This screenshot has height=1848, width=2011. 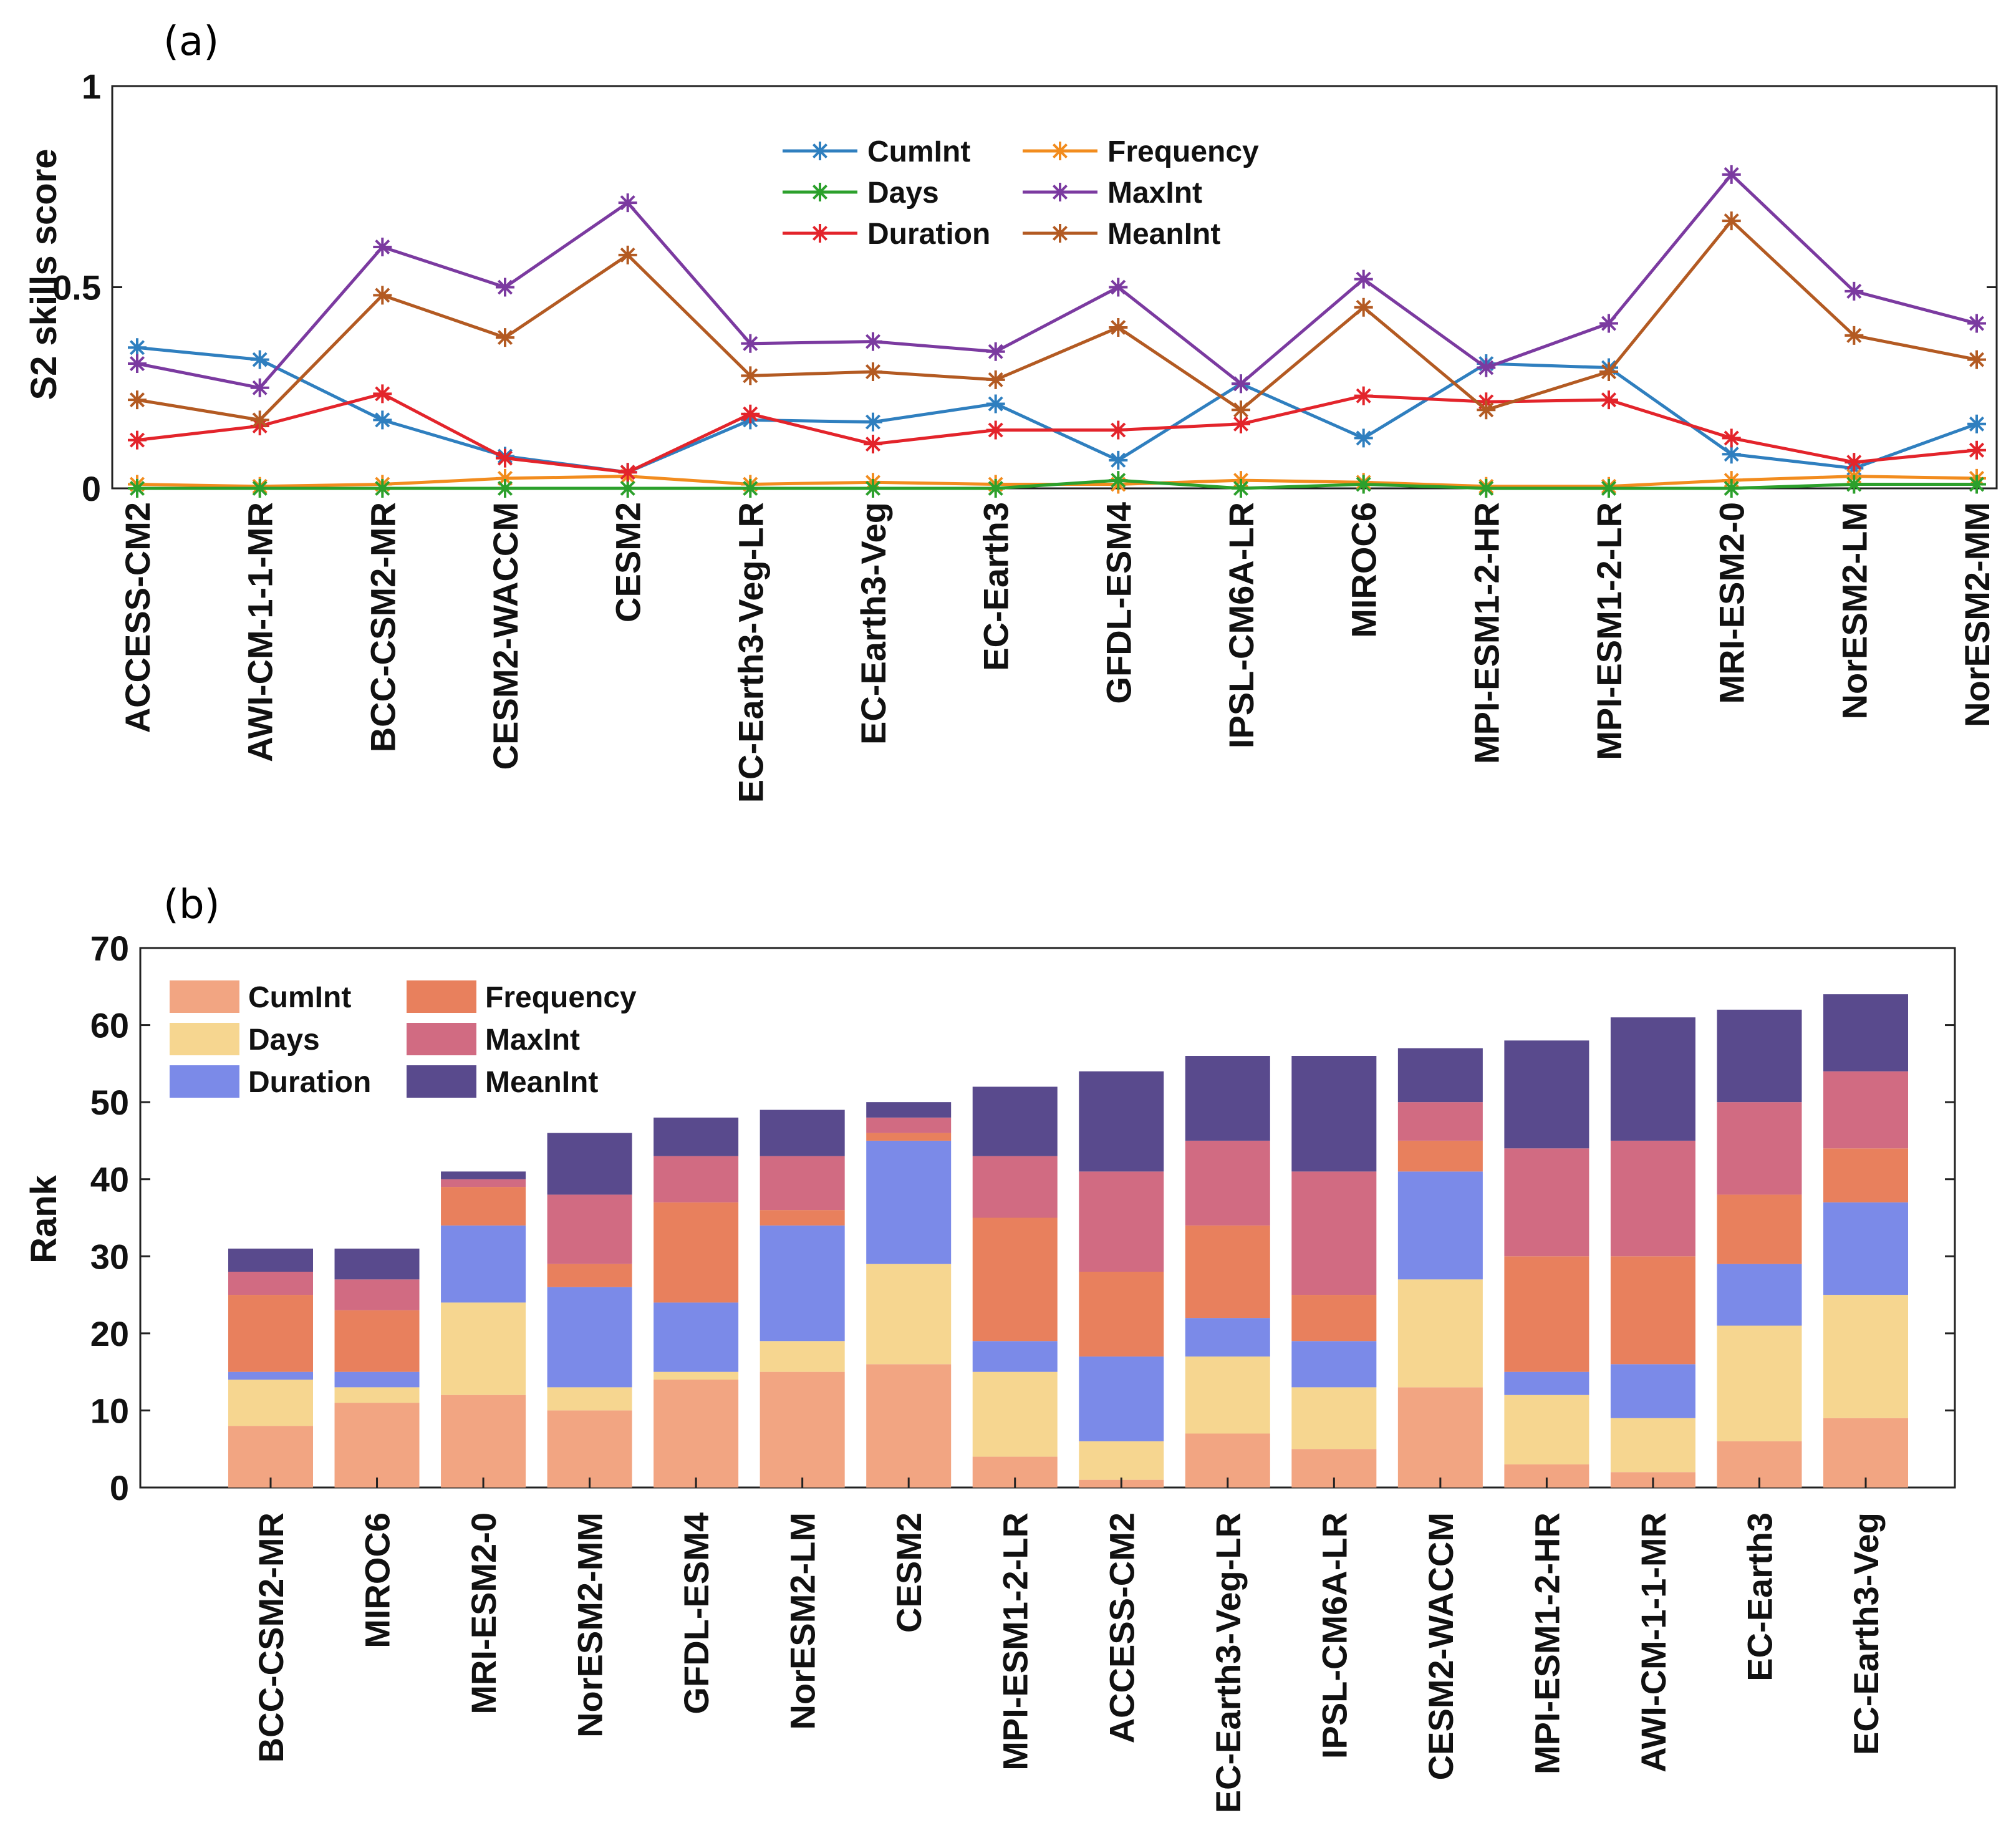 I want to click on x-tick-label: EC-Earth3, so click(x=1759, y=1597).